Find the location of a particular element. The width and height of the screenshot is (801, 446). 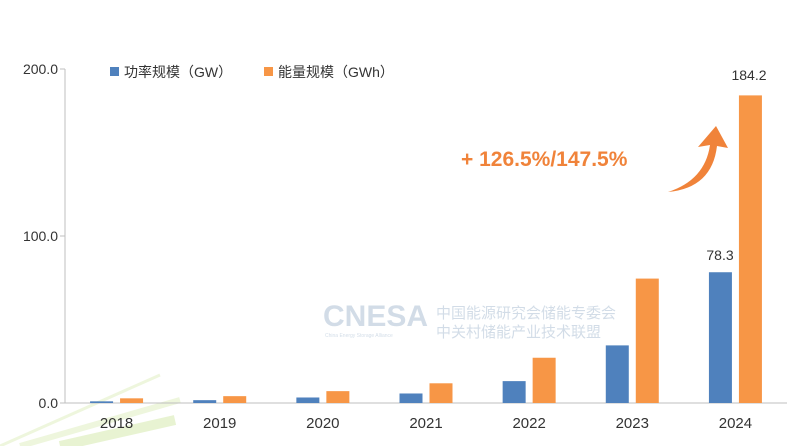

growth-arrow-icon is located at coordinates (698, 159).